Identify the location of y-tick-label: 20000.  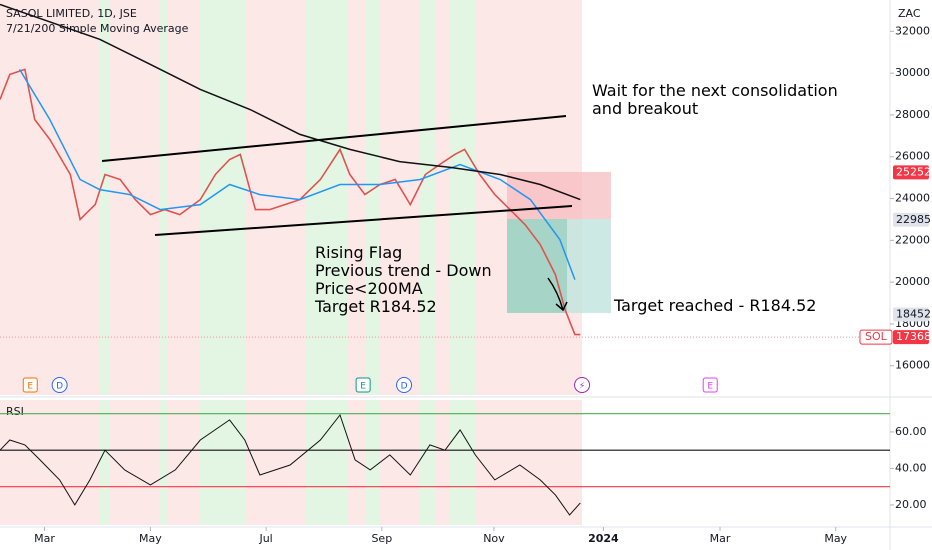
(912, 281).